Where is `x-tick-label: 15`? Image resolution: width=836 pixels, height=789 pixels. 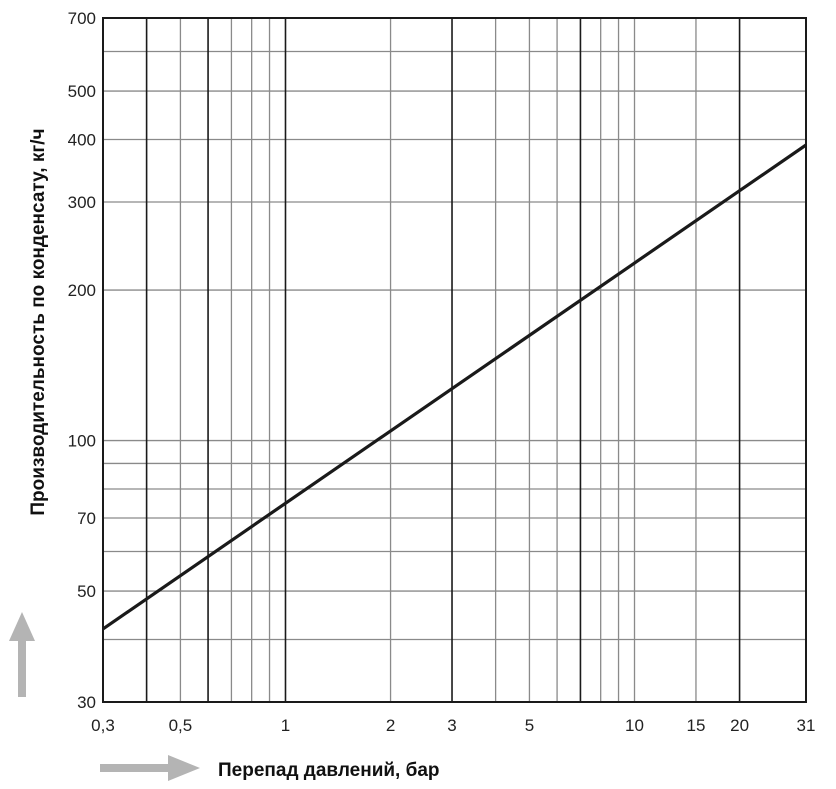 x-tick-label: 15 is located at coordinates (696, 725).